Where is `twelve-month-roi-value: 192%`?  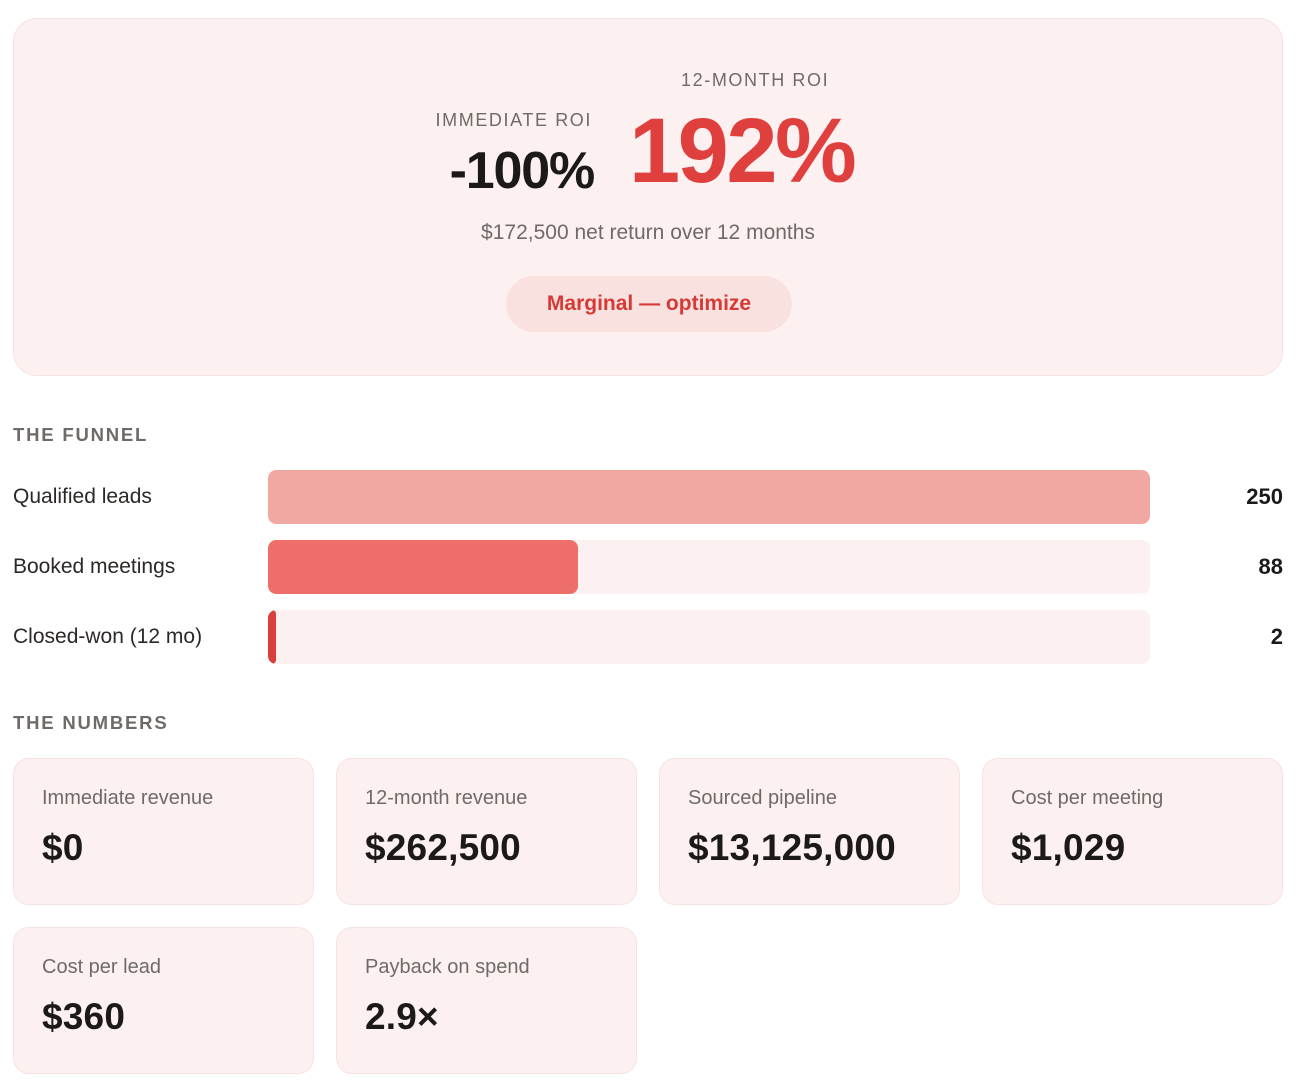
twelve-month-roi-value: 192% is located at coordinates (743, 151).